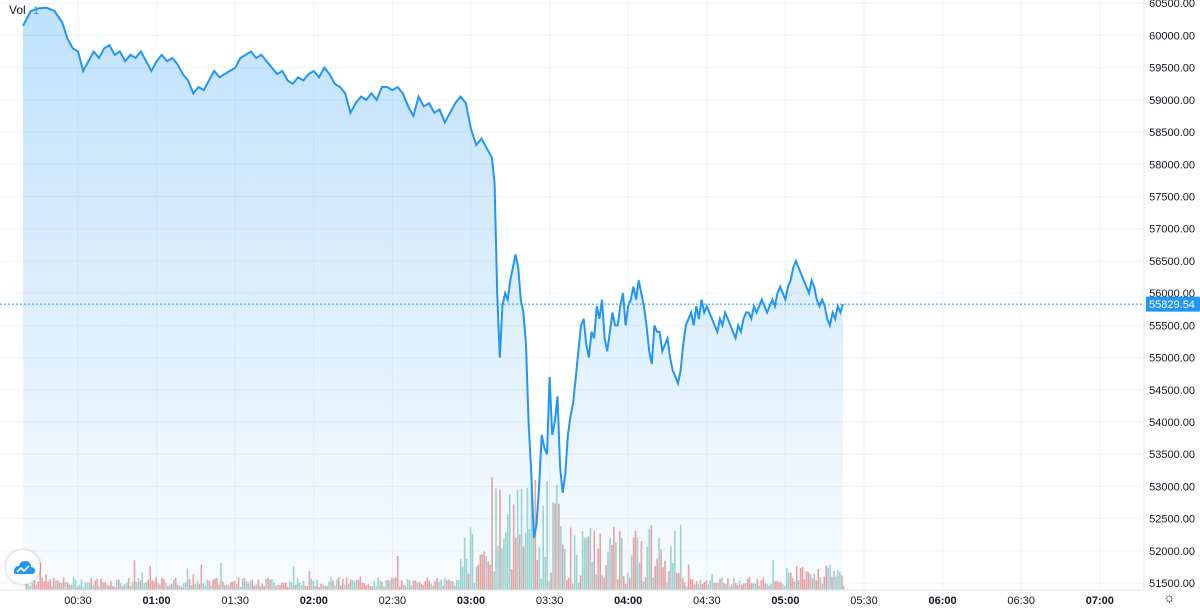 The width and height of the screenshot is (1200, 608). Describe the element at coordinates (1172, 69) in the screenshot. I see `price-tick-label: 59500.00` at that location.